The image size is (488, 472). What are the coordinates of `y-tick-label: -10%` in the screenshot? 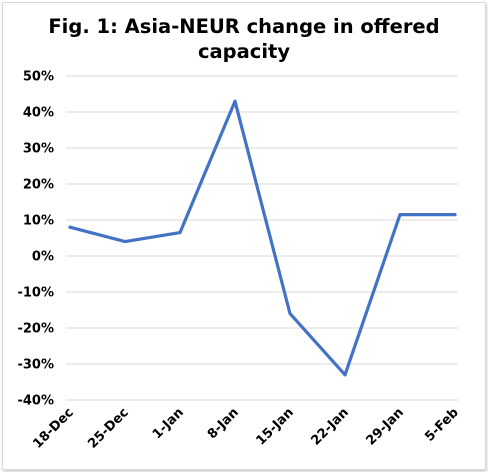 It's located at (35, 293).